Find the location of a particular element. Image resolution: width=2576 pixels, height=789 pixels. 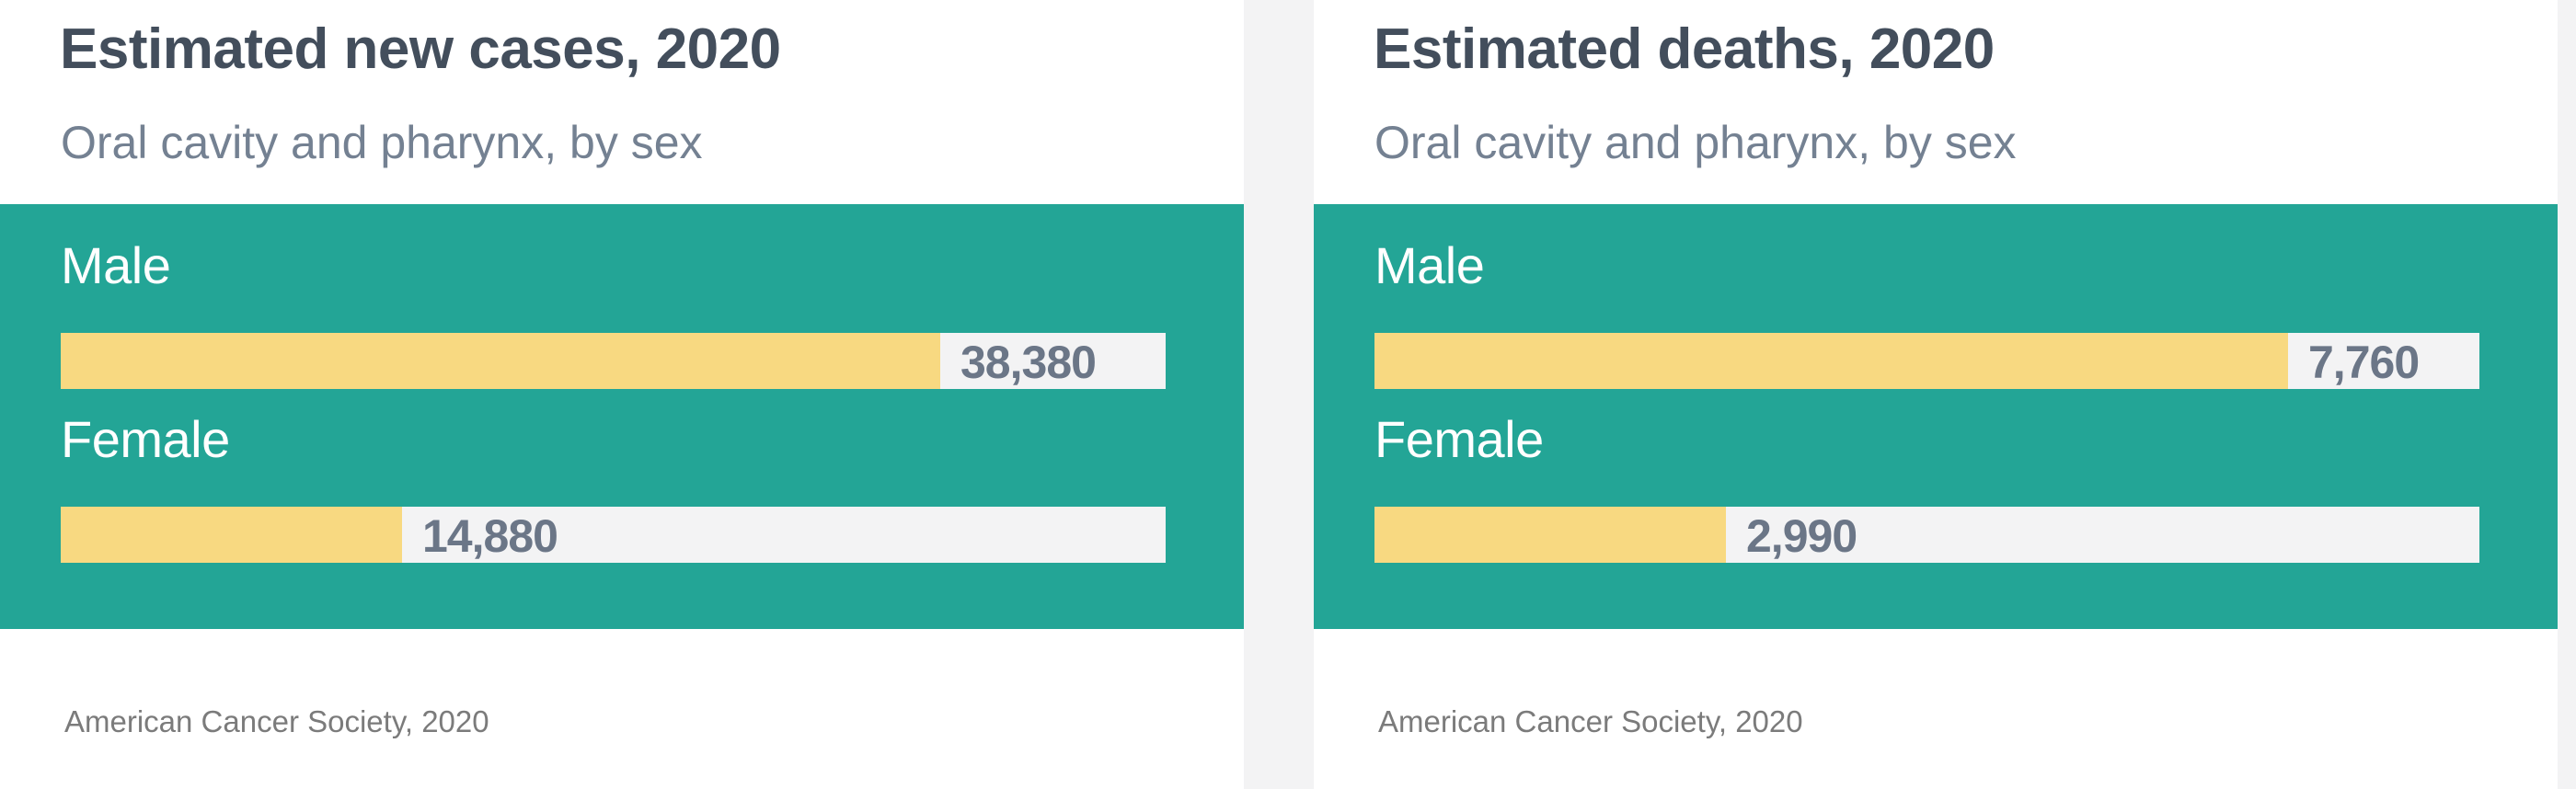

value-label-female: 14,880 is located at coordinates (490, 536).